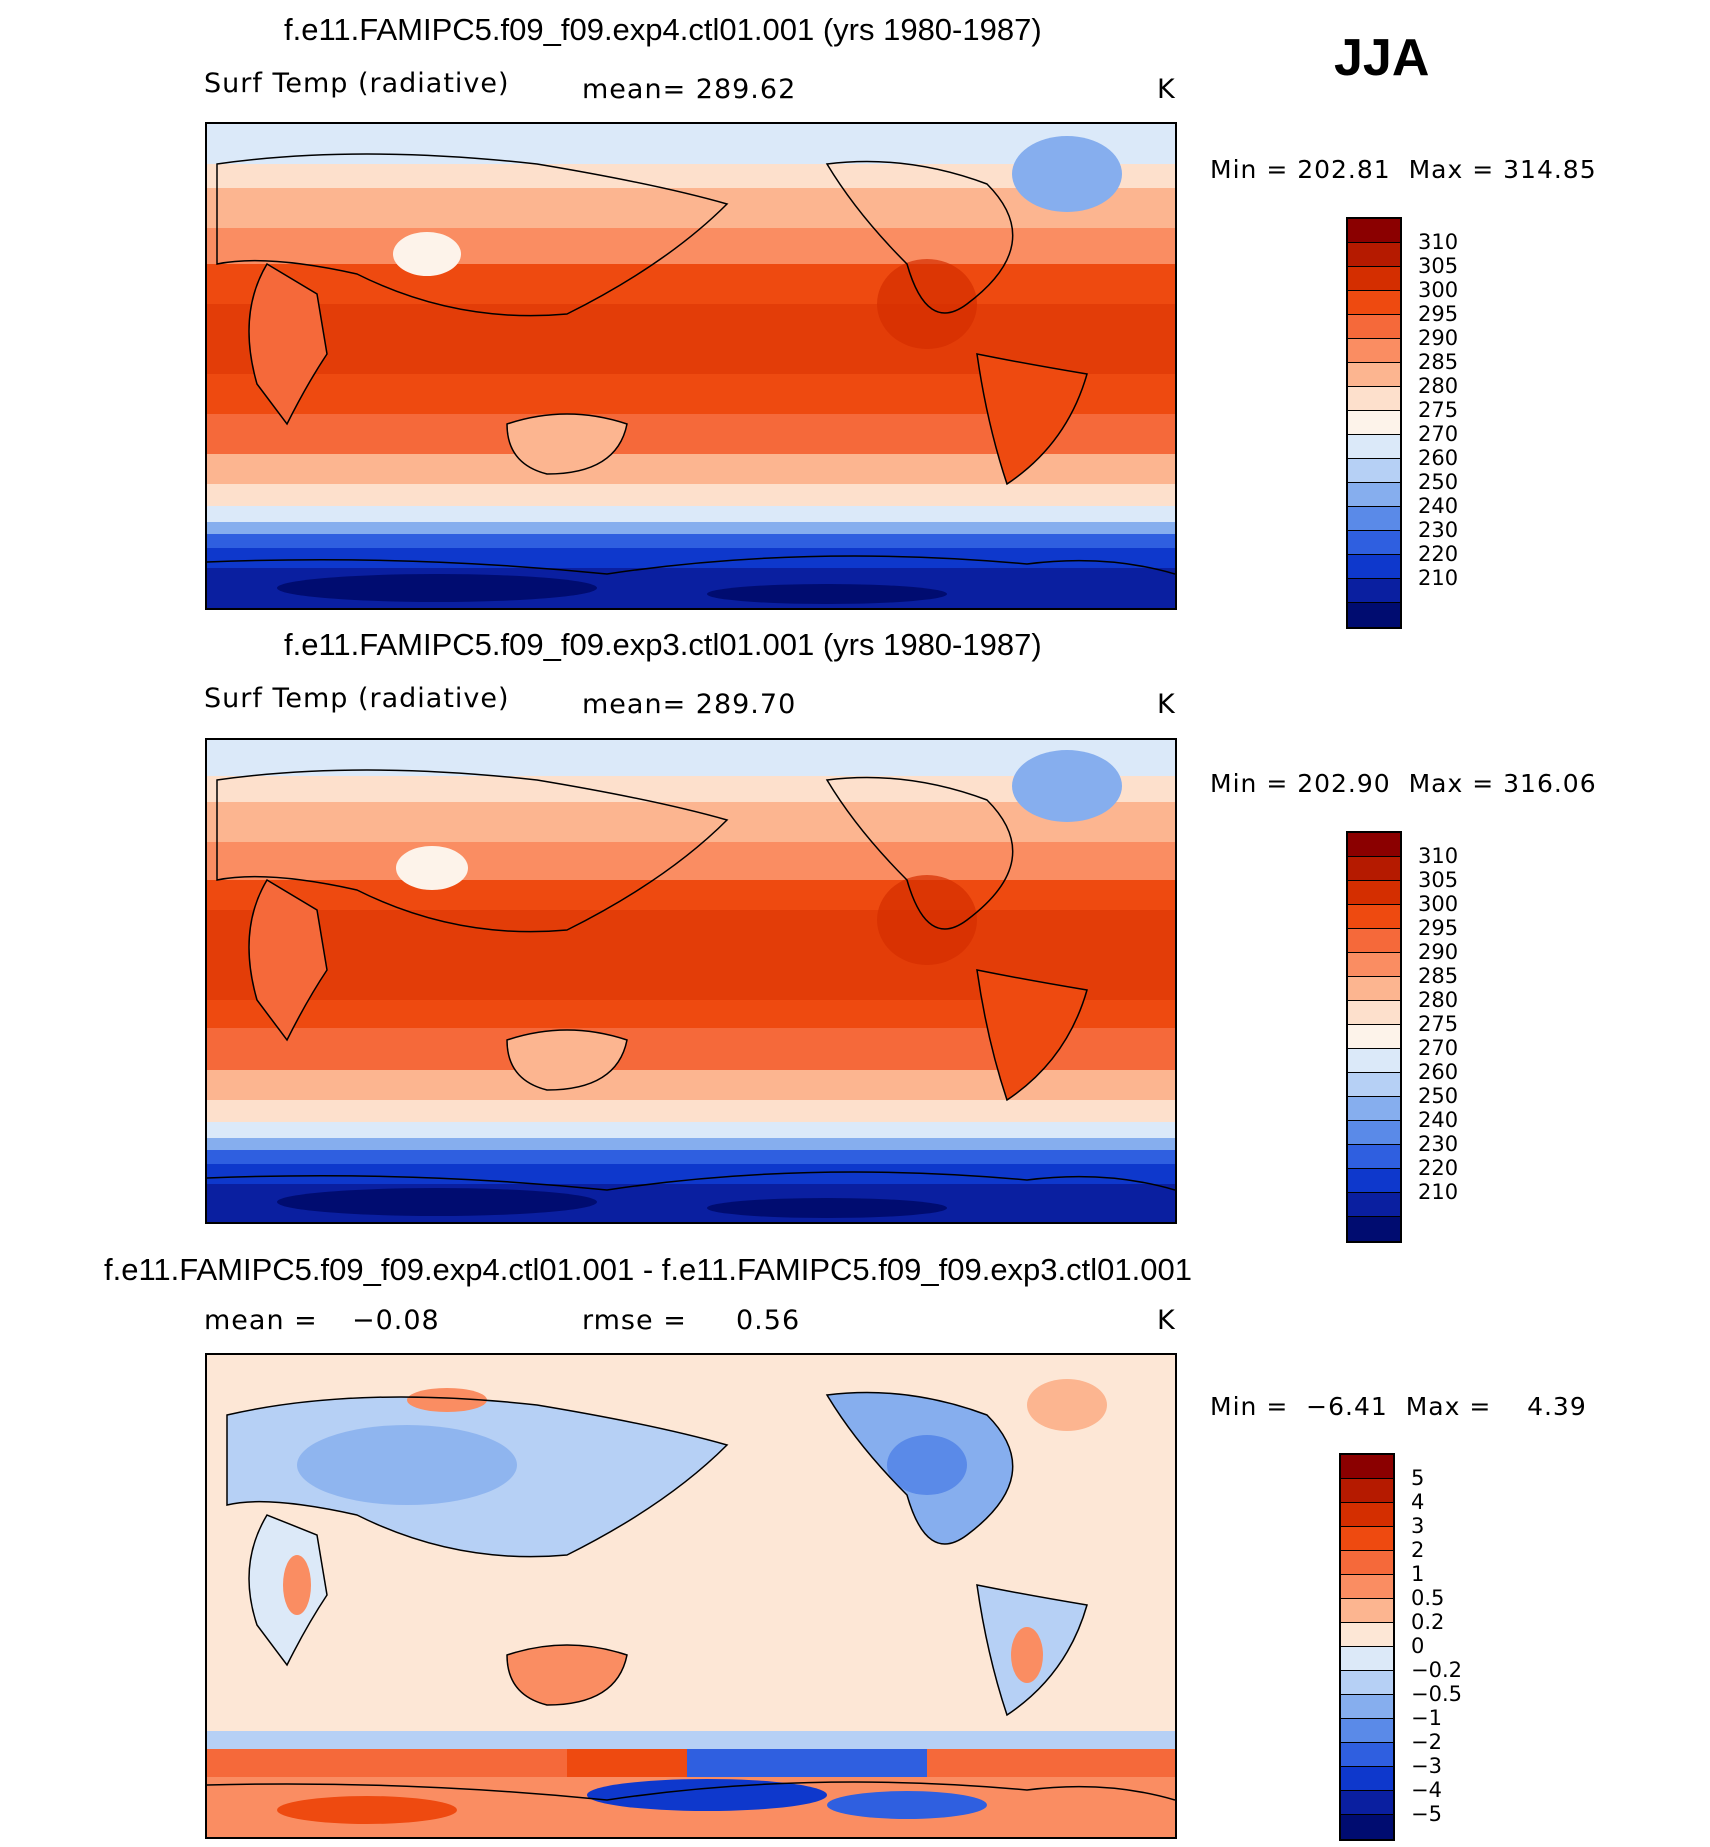 Image resolution: width=1710 pixels, height=1847 pixels. Describe the element at coordinates (1166, 1320) in the screenshot. I see `panel3-units-label: K` at that location.